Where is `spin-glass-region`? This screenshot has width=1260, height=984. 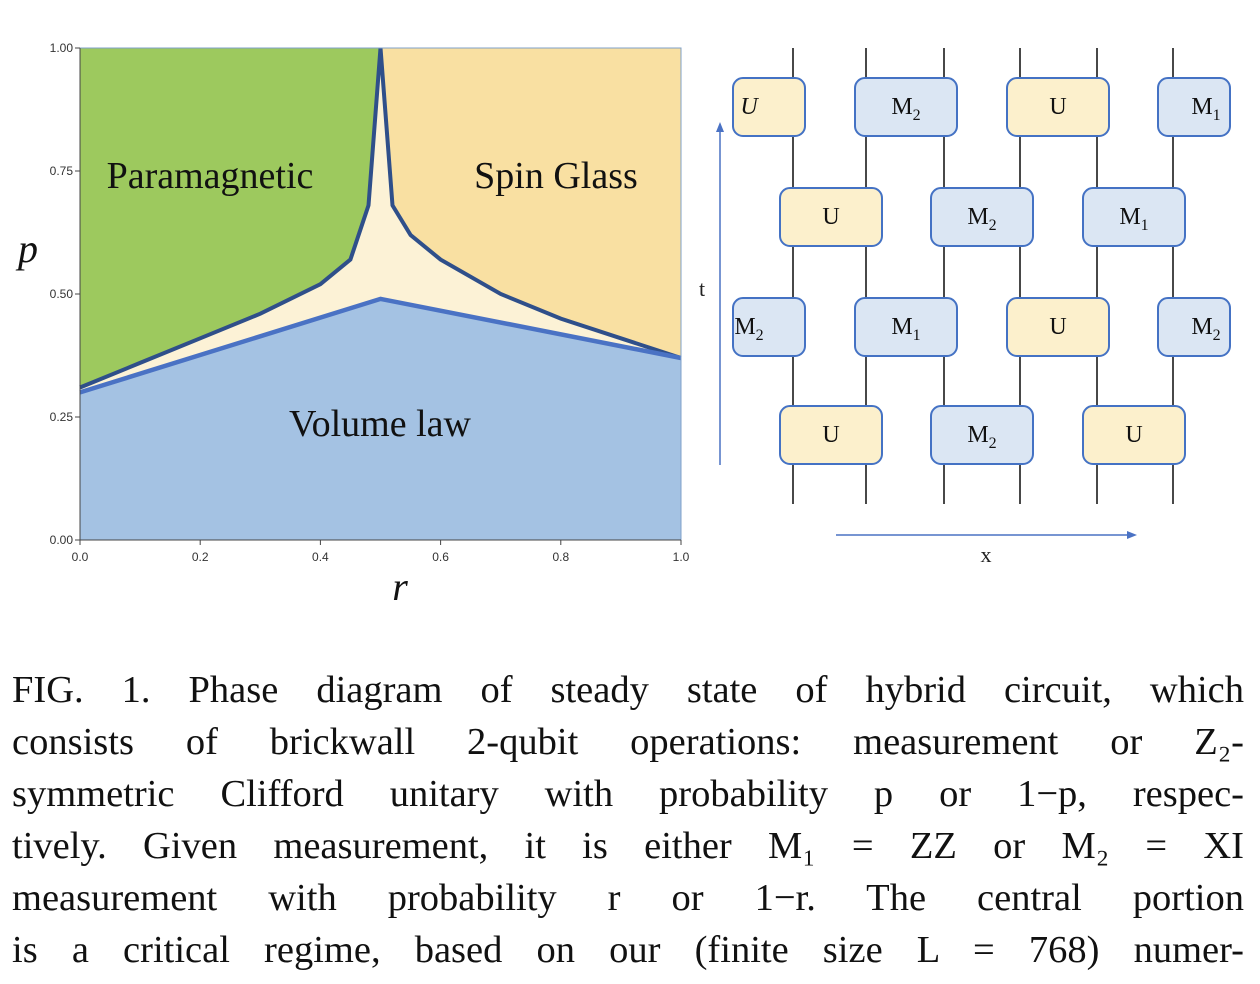
spin-glass-region is located at coordinates (530, 203).